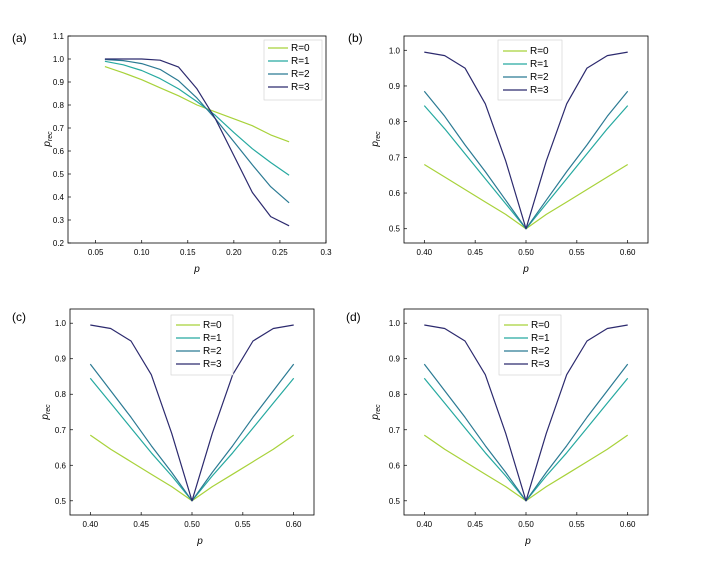 The height and width of the screenshot is (568, 714). What do you see at coordinates (212, 338) in the screenshot?
I see `legend-label-c-r1: R=1` at bounding box center [212, 338].